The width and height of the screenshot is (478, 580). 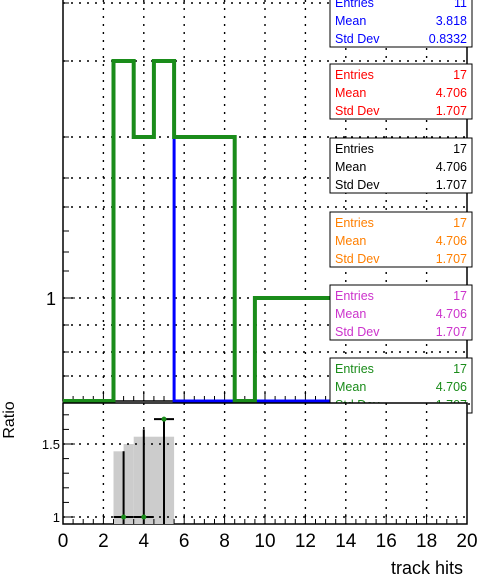 I want to click on stats-box-4: Entries 17 Mean 4.706 Std Dev 1.707, so click(x=401, y=312).